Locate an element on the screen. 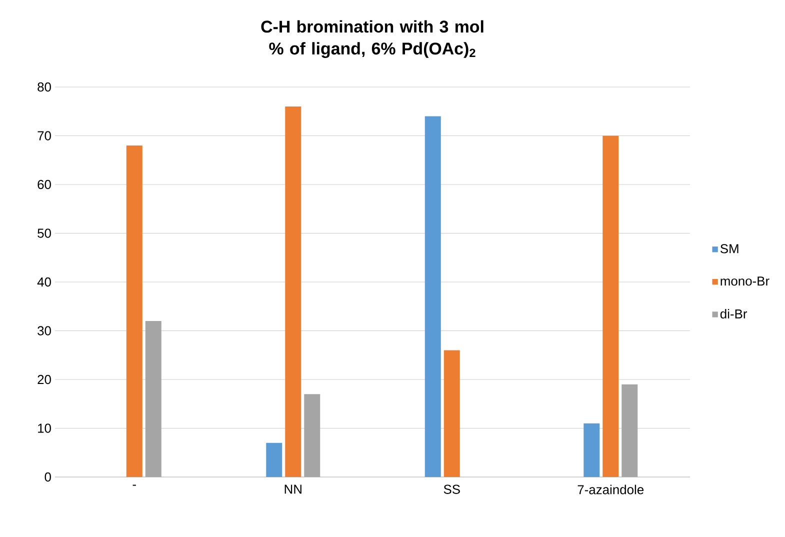 The image size is (785, 537). y-tick-label: 60 is located at coordinates (44, 185).